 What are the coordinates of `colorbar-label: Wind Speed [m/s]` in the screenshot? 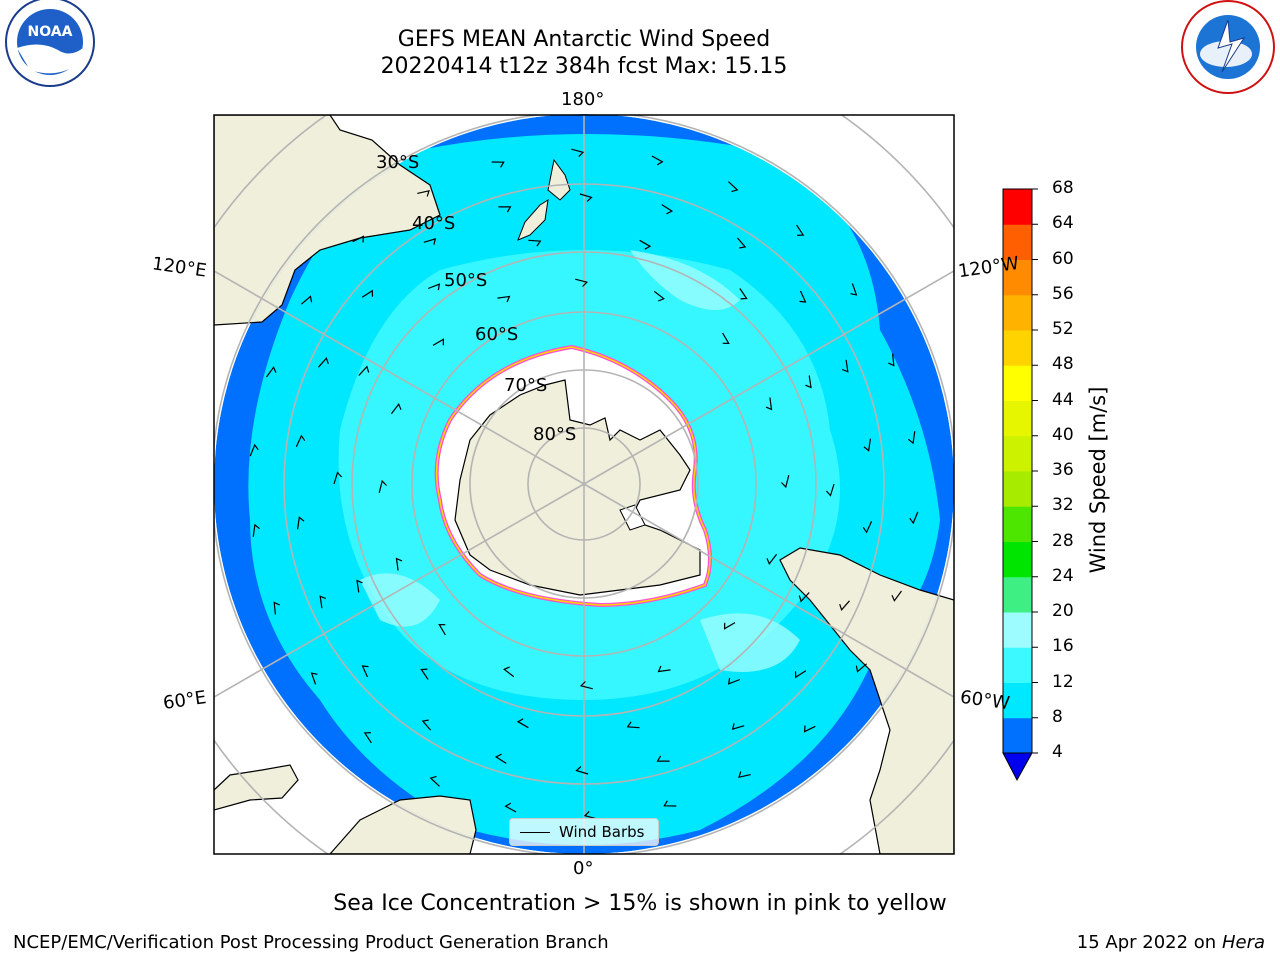 It's located at (1098, 480).